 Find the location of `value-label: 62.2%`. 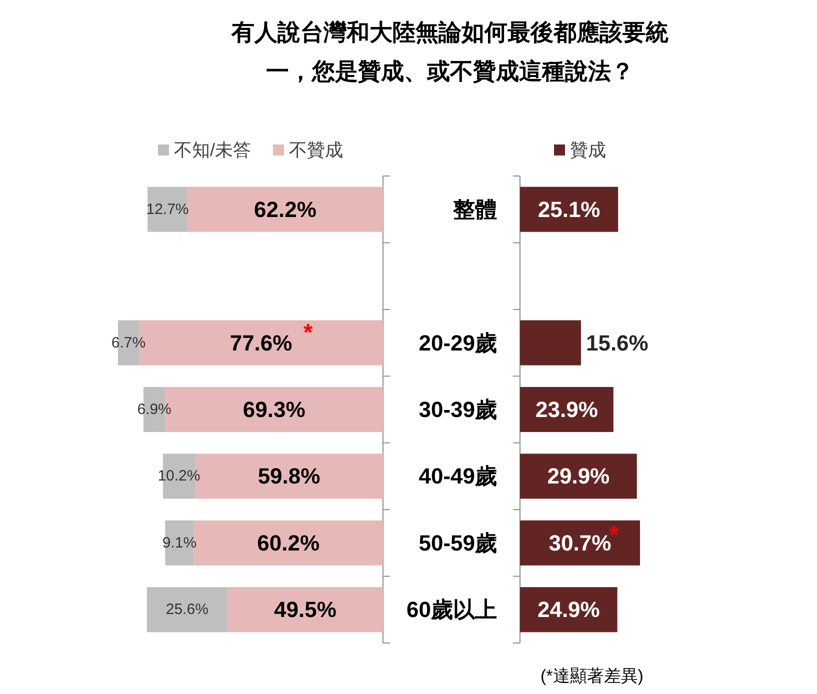

value-label: 62.2% is located at coordinates (285, 209).